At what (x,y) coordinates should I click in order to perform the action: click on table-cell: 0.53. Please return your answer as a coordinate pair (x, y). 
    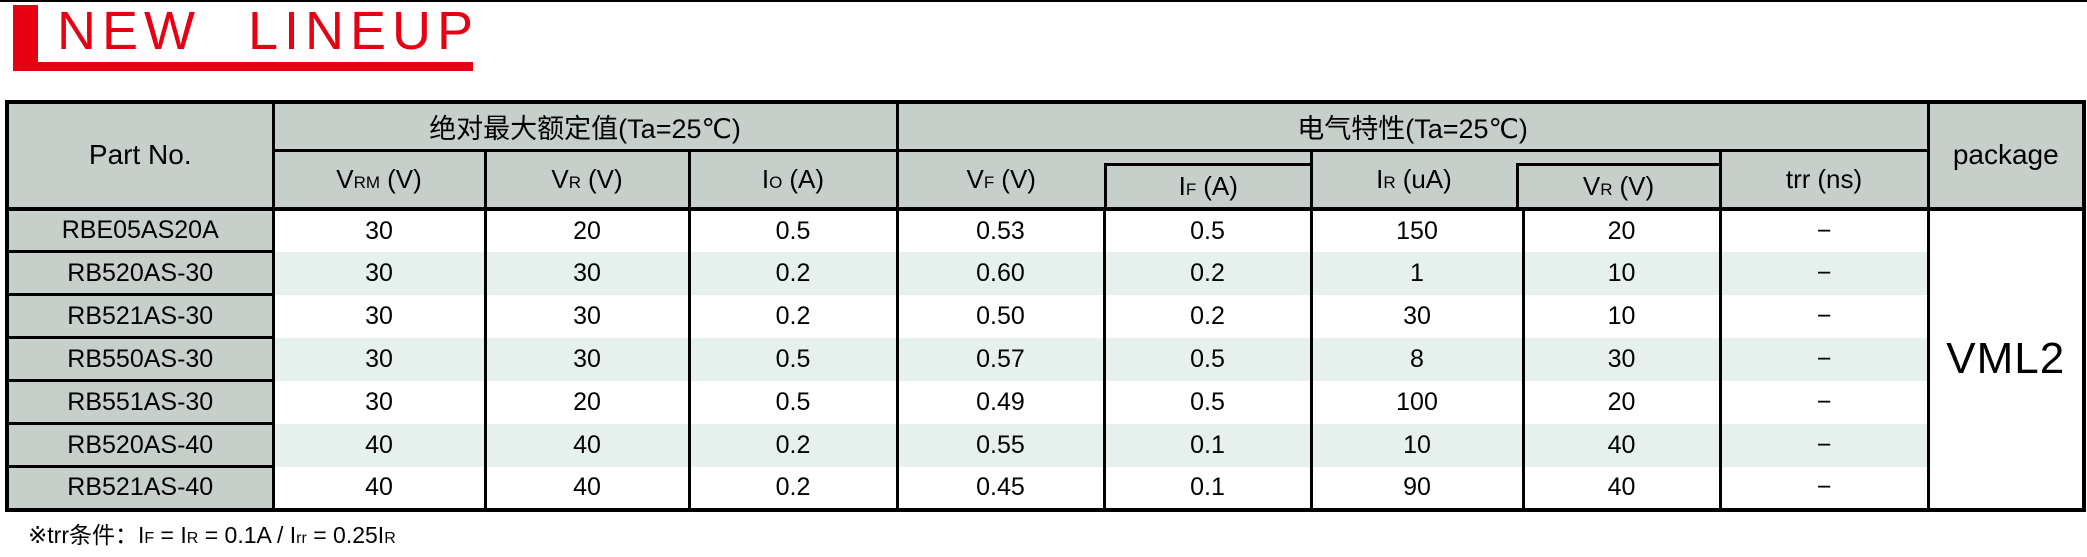
    Looking at the image, I should click on (1000, 230).